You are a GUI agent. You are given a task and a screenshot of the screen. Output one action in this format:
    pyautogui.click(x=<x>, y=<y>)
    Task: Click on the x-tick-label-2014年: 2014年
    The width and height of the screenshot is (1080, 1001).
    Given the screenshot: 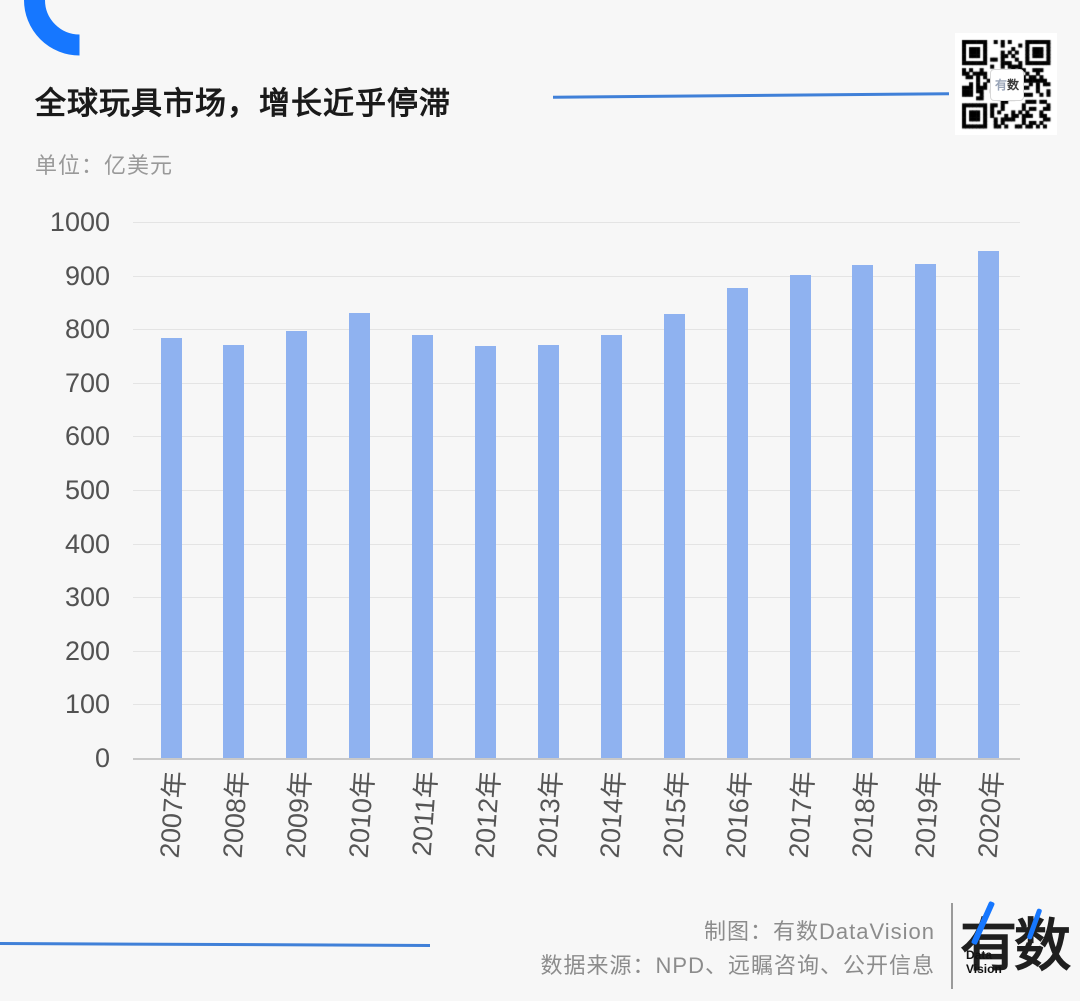 What is the action you would take?
    pyautogui.click(x=612, y=815)
    